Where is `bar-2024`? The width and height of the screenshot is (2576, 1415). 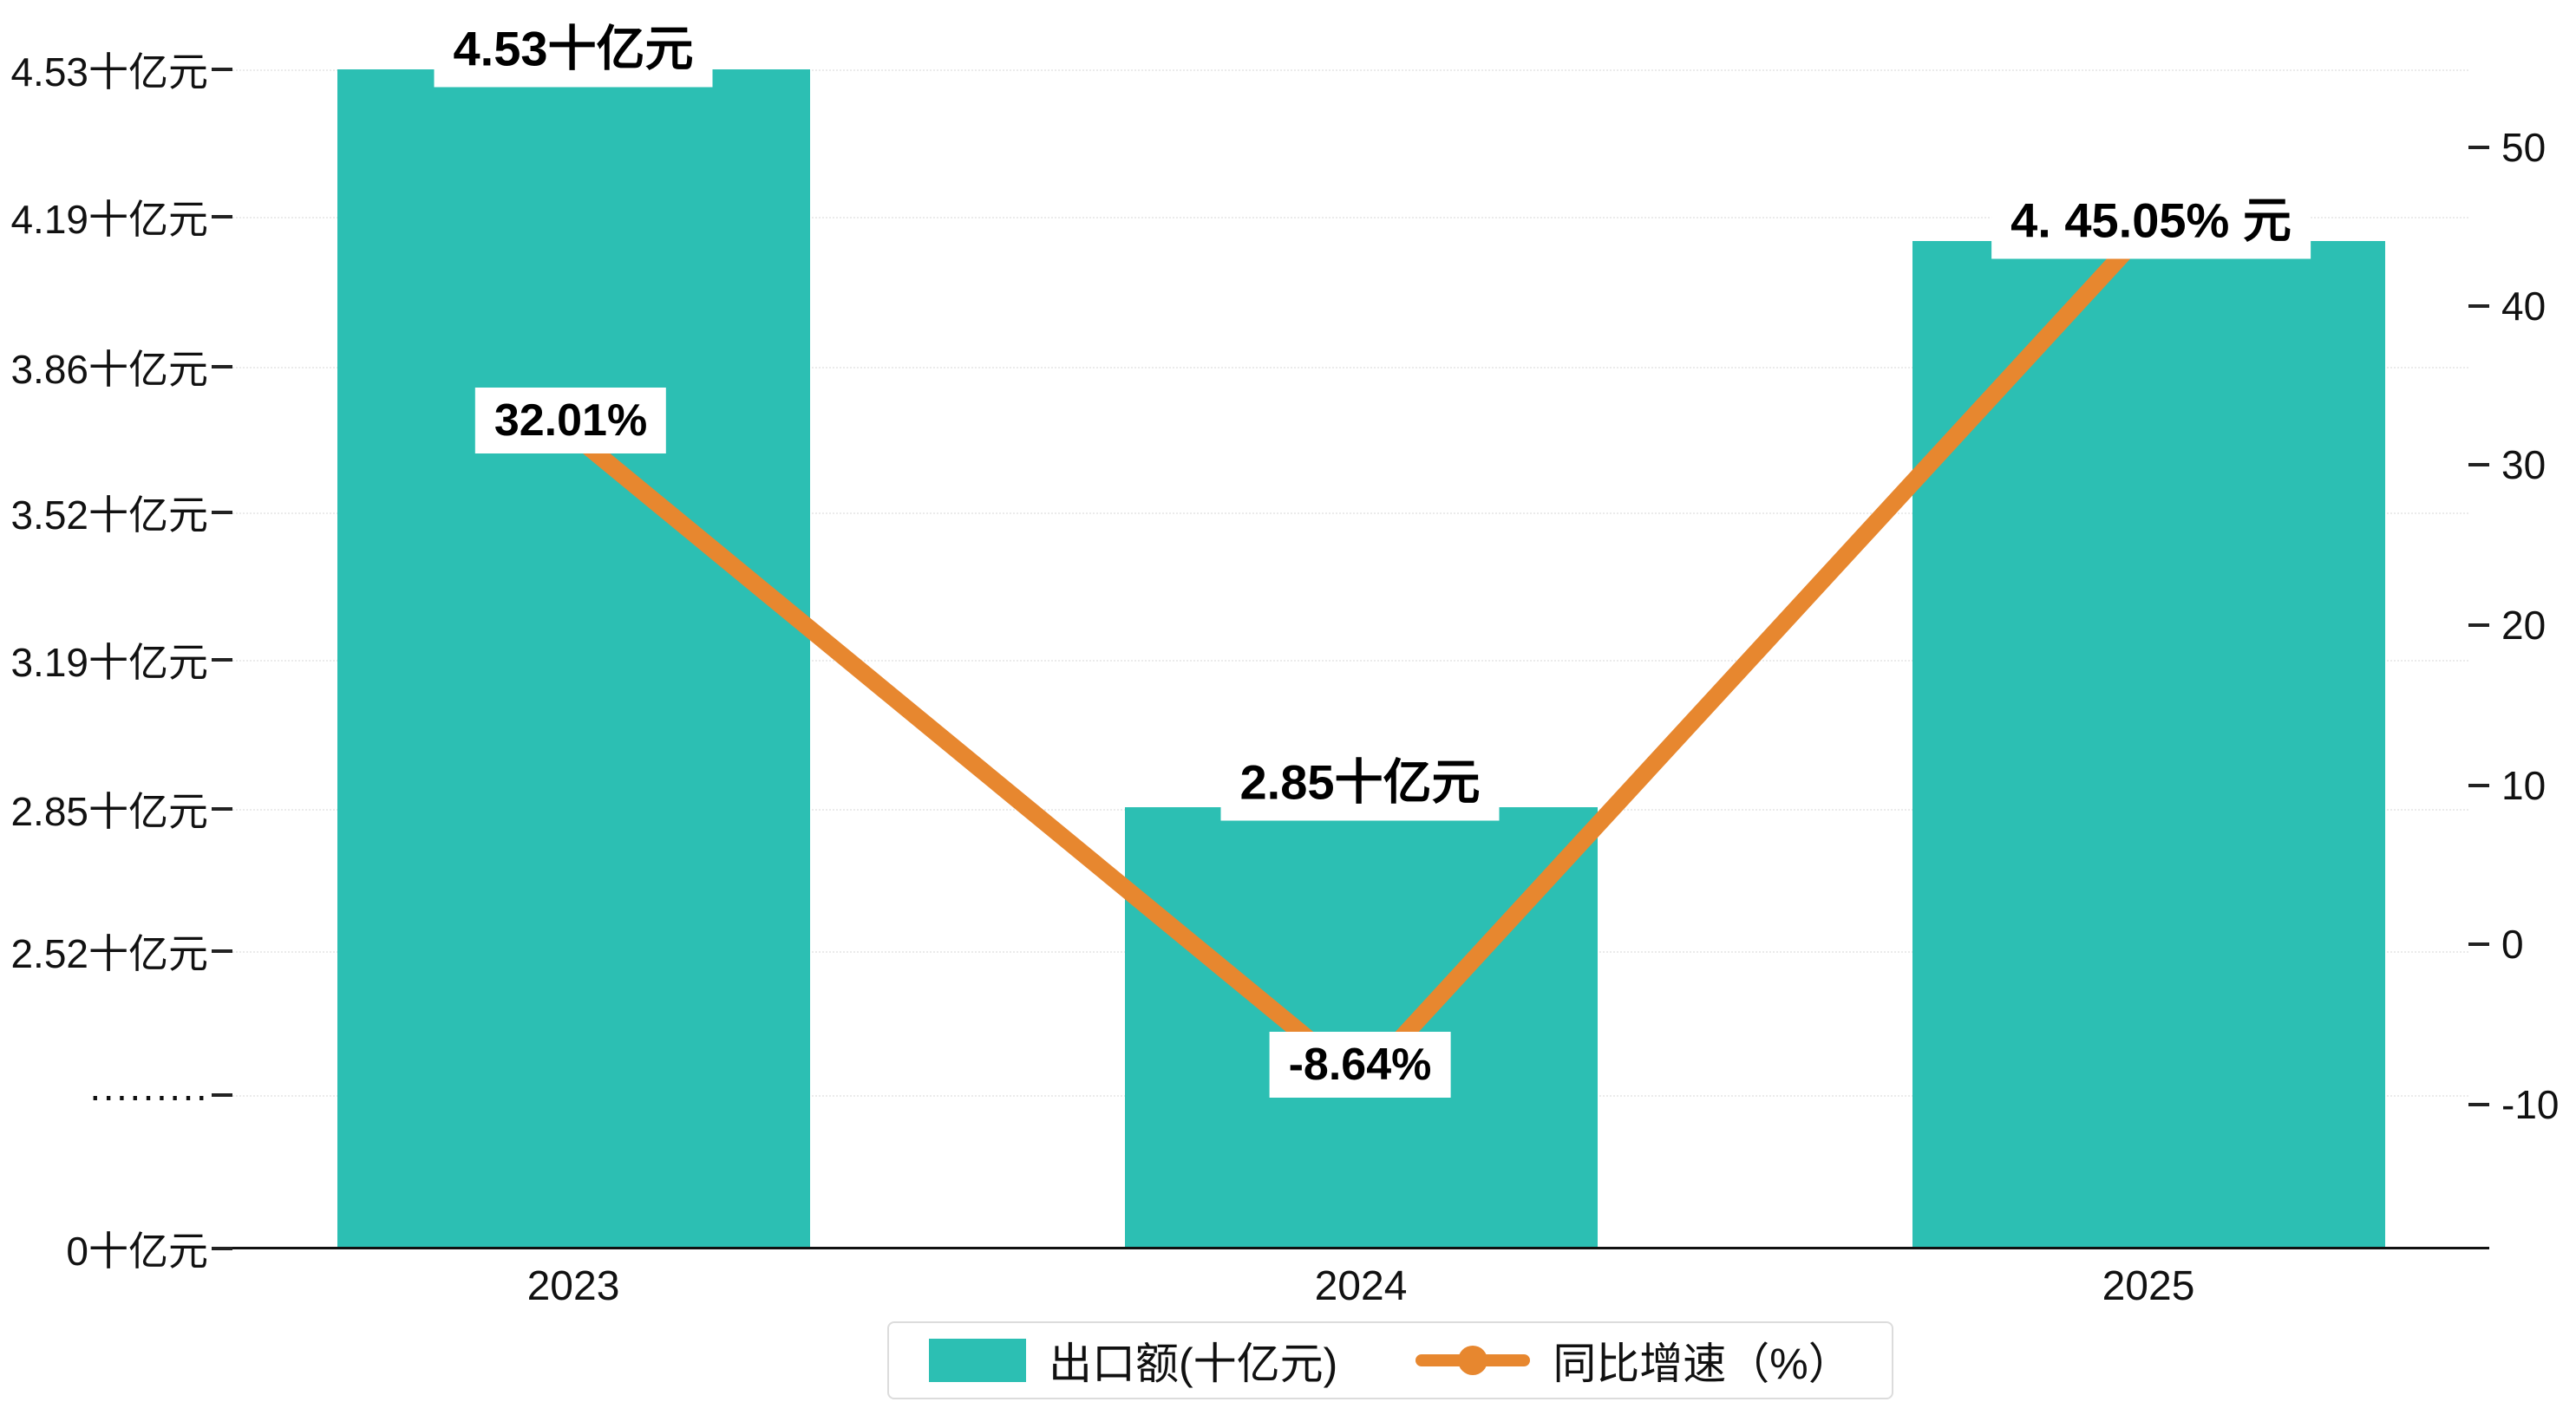
bar-2024 is located at coordinates (1361, 1028).